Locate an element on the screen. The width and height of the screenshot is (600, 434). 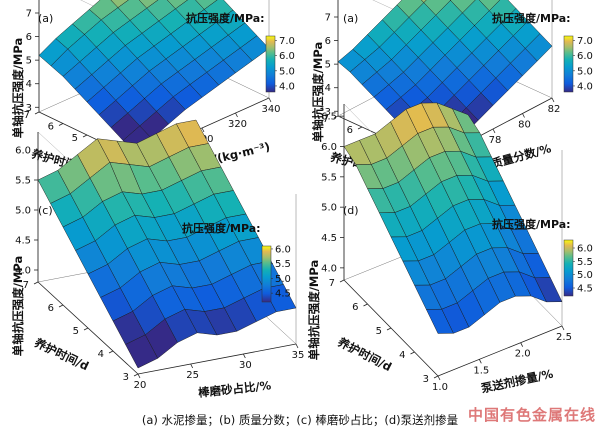
x-tick-label: 78 is located at coordinates (495, 140).